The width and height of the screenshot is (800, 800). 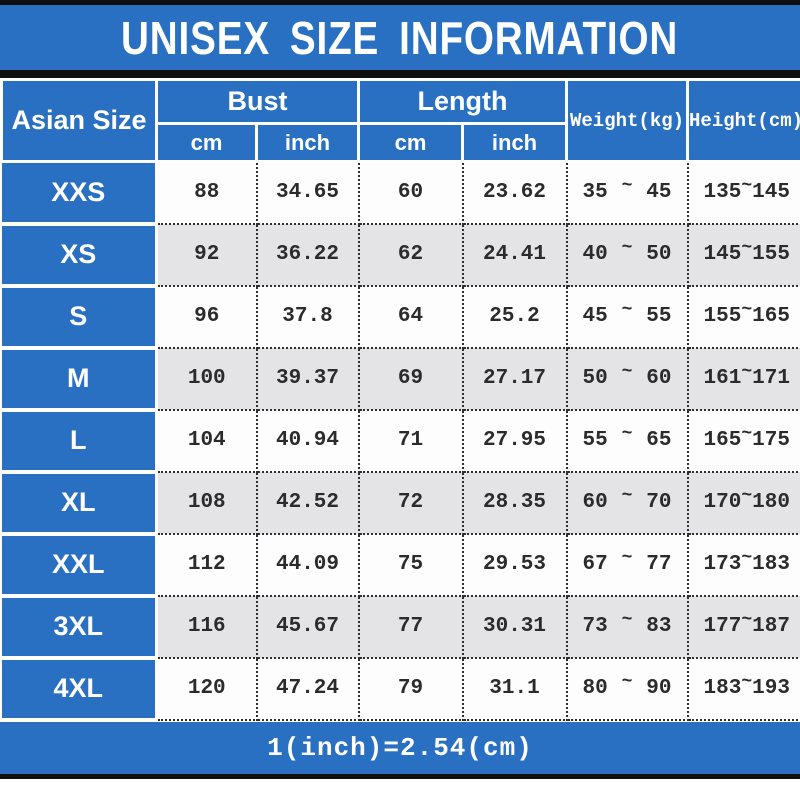 I want to click on height-range: 183 ~193, so click(x=743, y=688).